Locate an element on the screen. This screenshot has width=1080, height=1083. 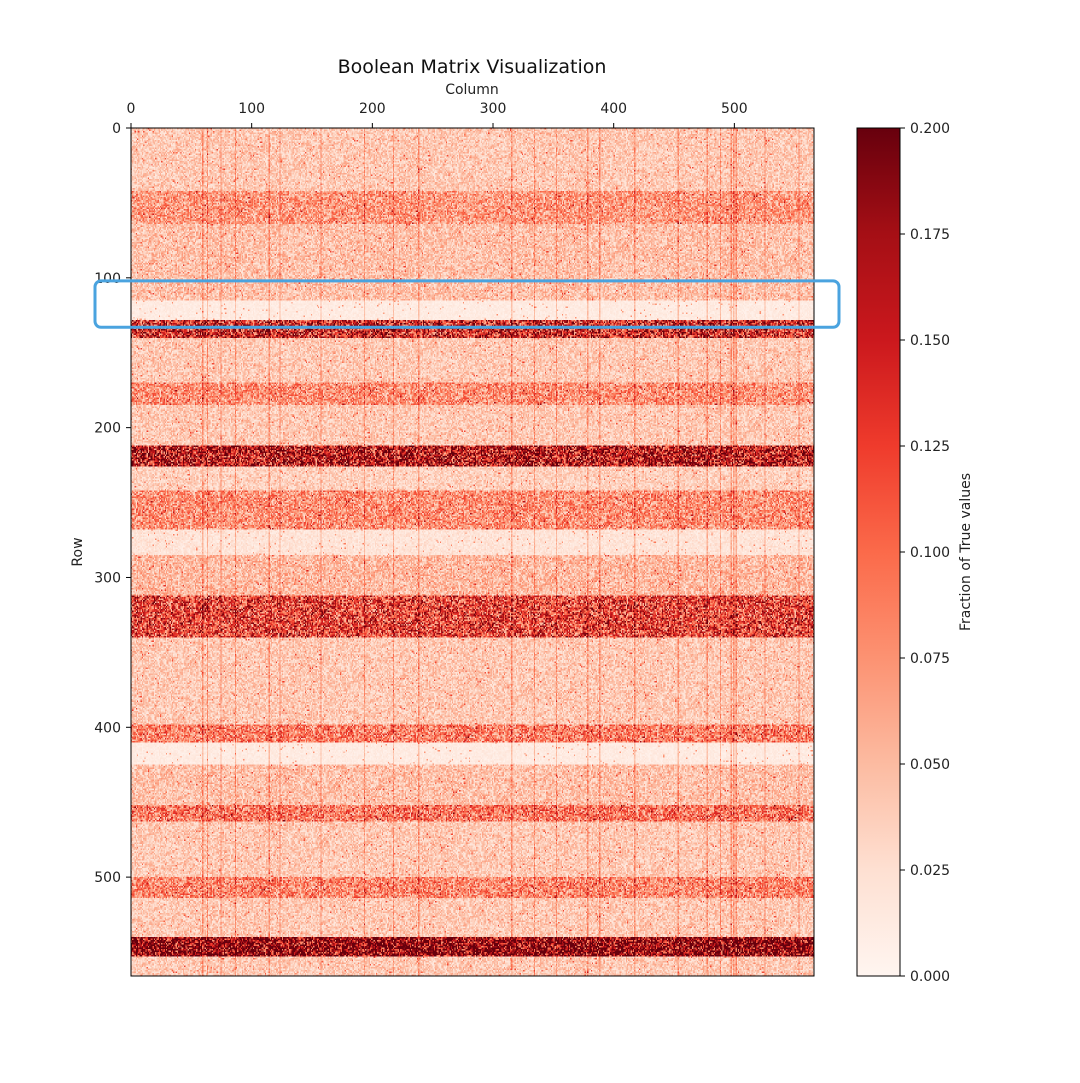
y-axis: 0 100 200 300 400 500 is located at coordinates (112, 503).